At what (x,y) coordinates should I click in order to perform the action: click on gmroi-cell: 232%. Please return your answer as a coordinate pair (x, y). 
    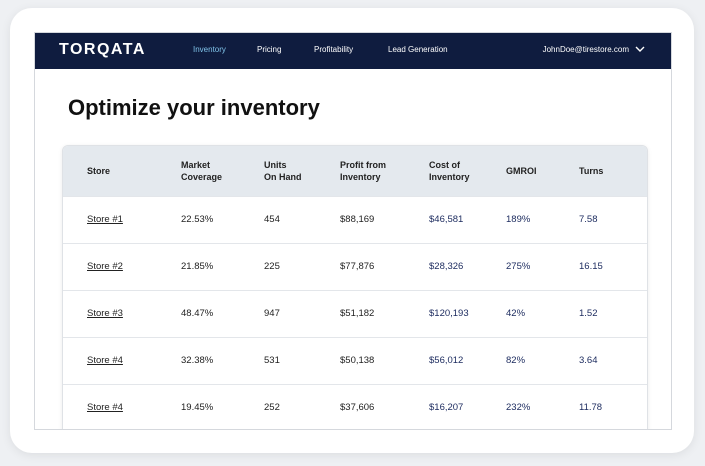
    Looking at the image, I should click on (518, 408).